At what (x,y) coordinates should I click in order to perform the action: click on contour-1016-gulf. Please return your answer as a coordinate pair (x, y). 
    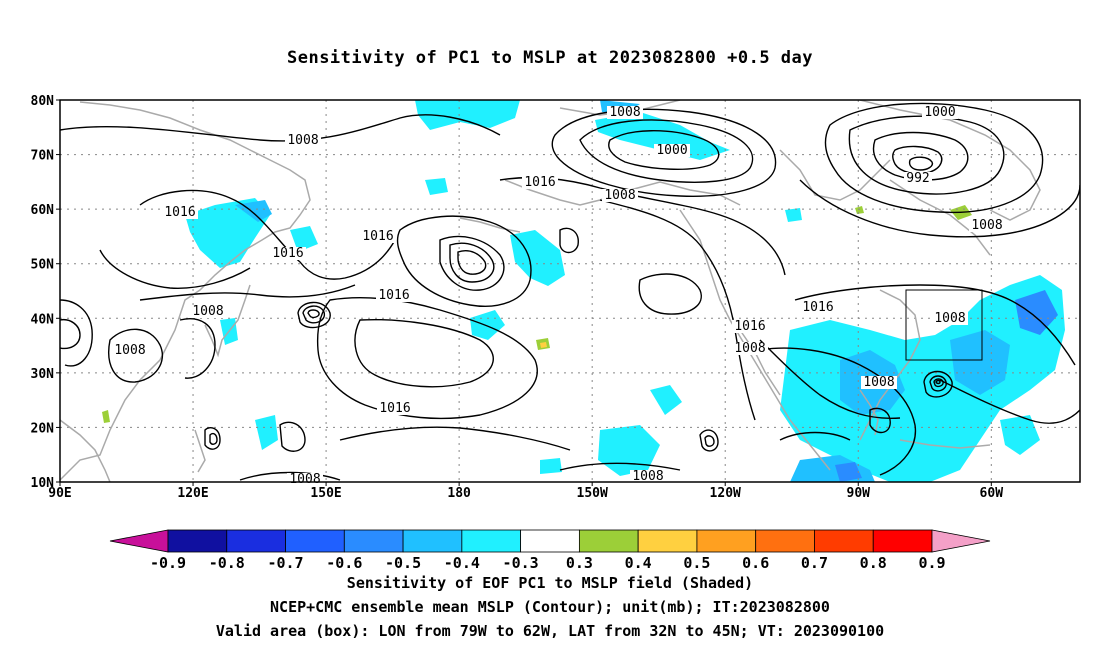
    Looking at the image, I should click on (830, 379).